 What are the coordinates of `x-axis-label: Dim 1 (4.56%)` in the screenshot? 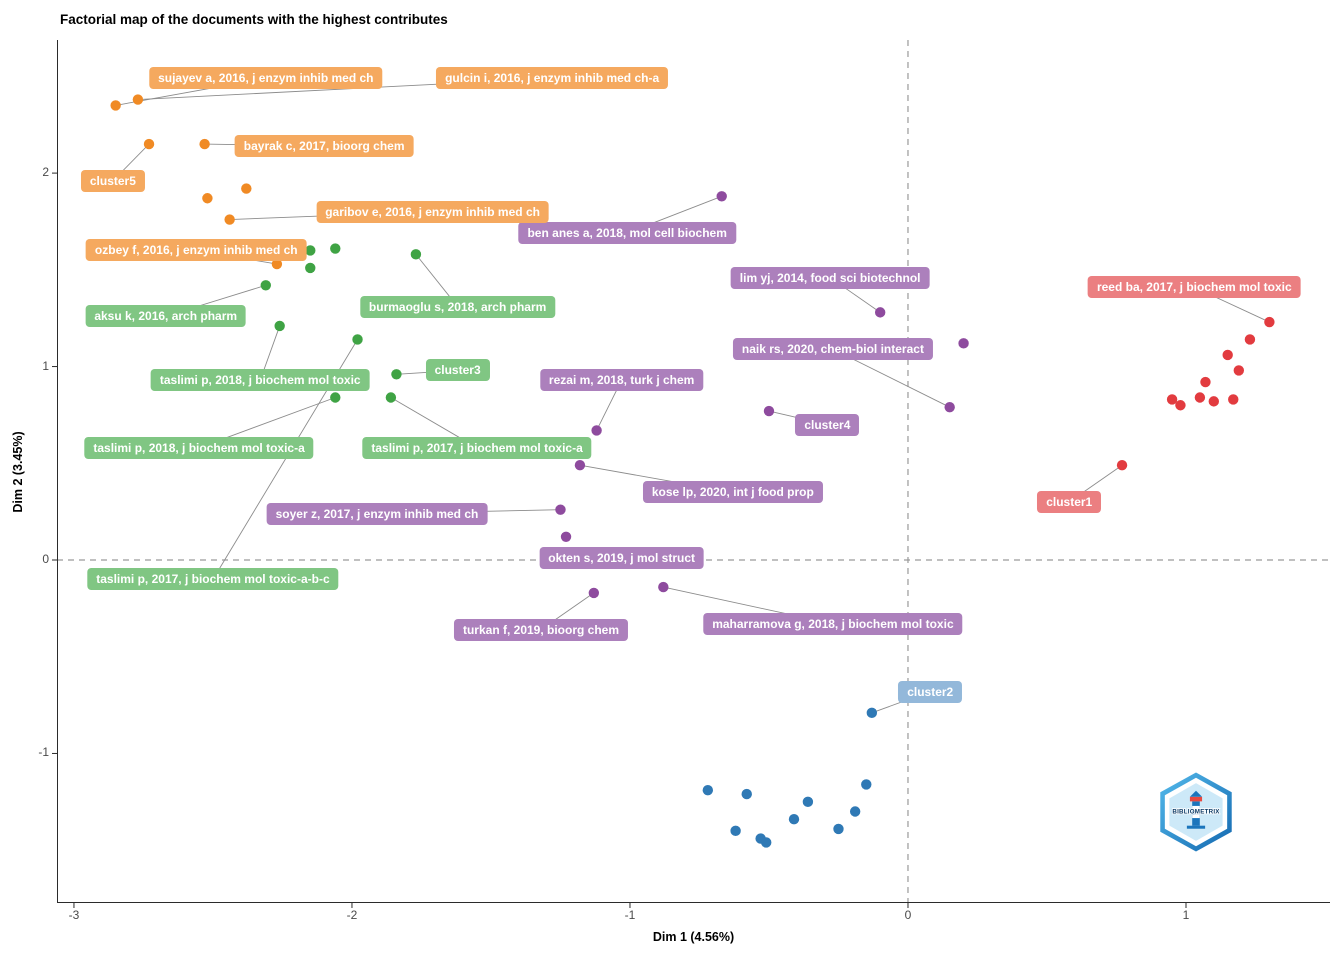 It's located at (693, 937).